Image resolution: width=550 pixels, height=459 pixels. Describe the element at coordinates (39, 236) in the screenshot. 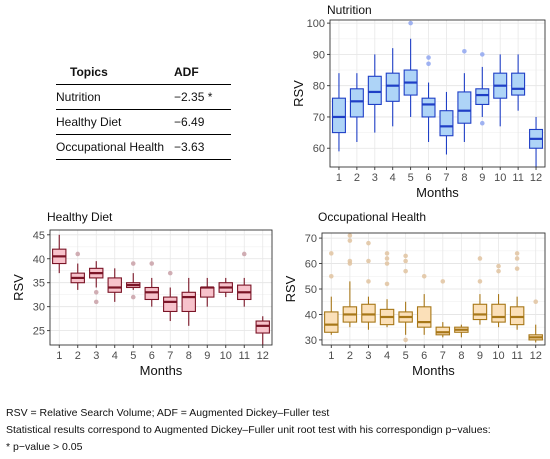

I see `y-tick-label: 45` at that location.